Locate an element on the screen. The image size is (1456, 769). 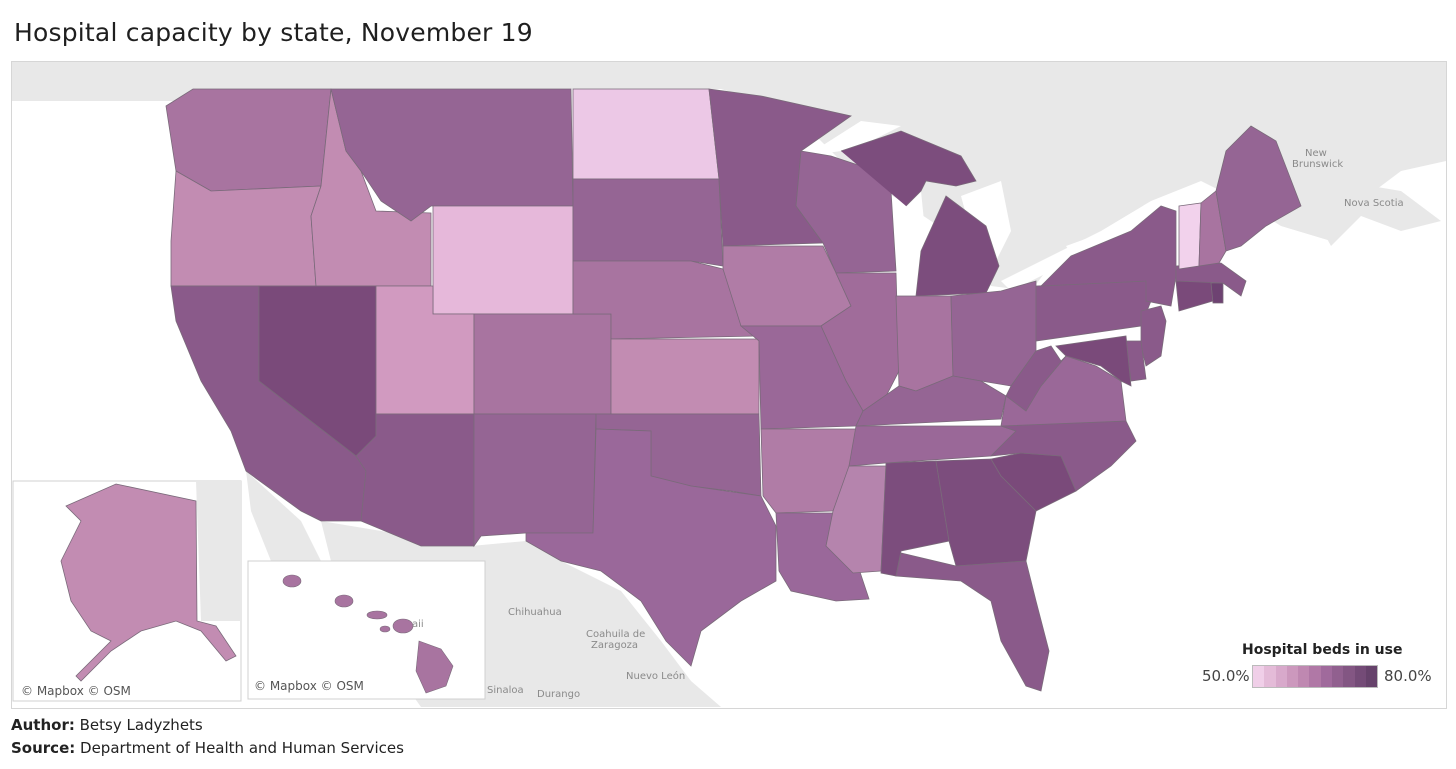
legend-min-label: 50.0% is located at coordinates (1226, 676).